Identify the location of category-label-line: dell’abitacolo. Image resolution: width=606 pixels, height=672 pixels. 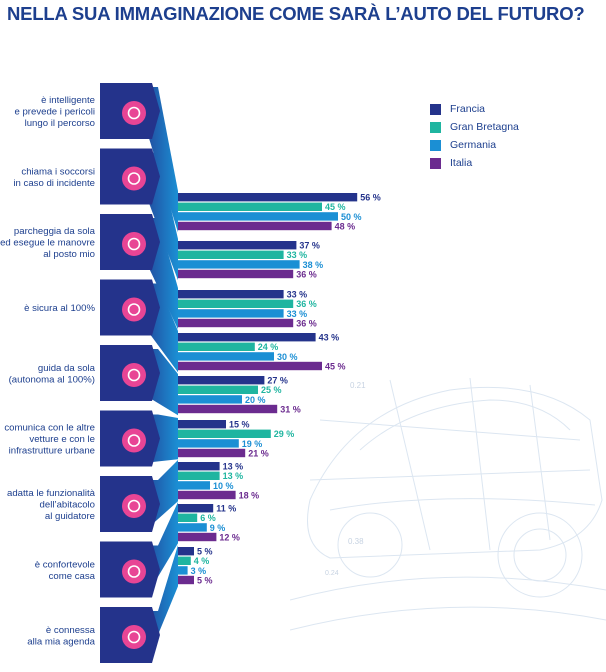
(67, 505).